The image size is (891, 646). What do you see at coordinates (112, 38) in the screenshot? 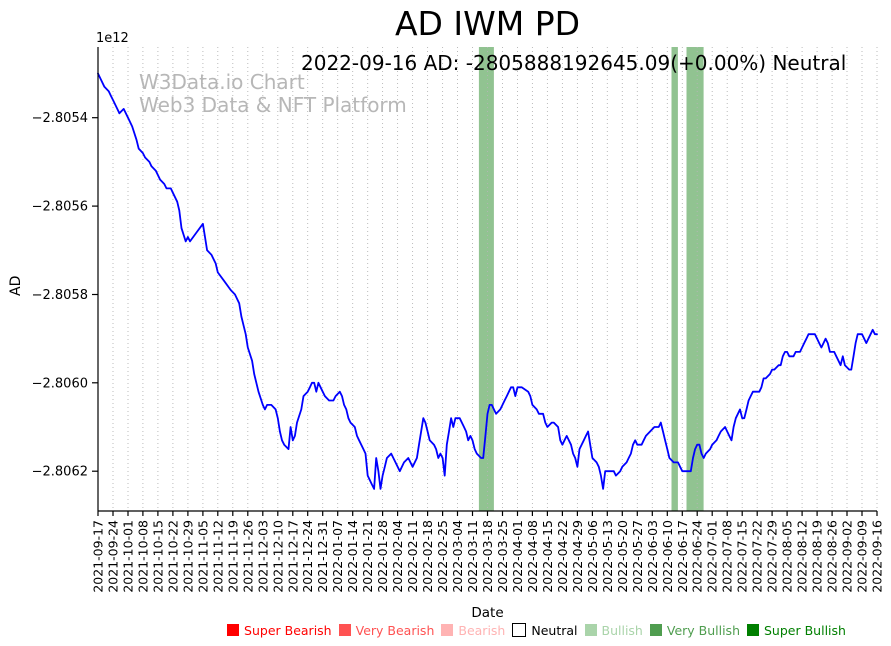
I see `y-axis-offset-label: 1e12` at bounding box center [112, 38].